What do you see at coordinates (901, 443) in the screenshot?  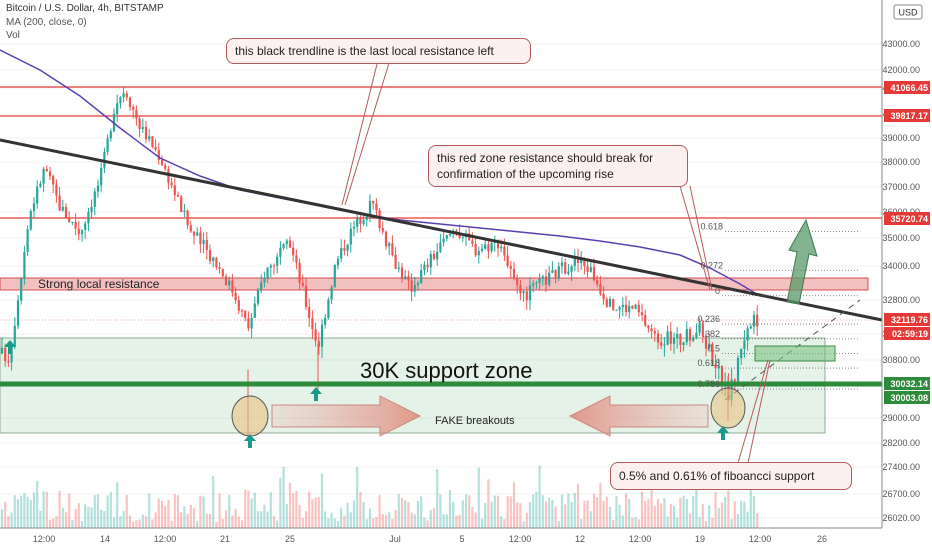 I see `y-tick-label: 28200.00` at bounding box center [901, 443].